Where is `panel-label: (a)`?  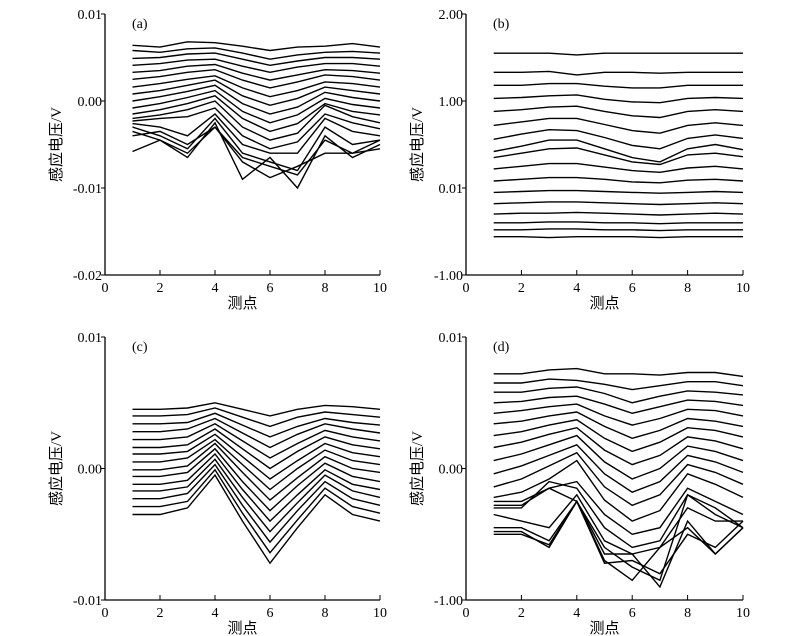
panel-label: (a) is located at coordinates (140, 24).